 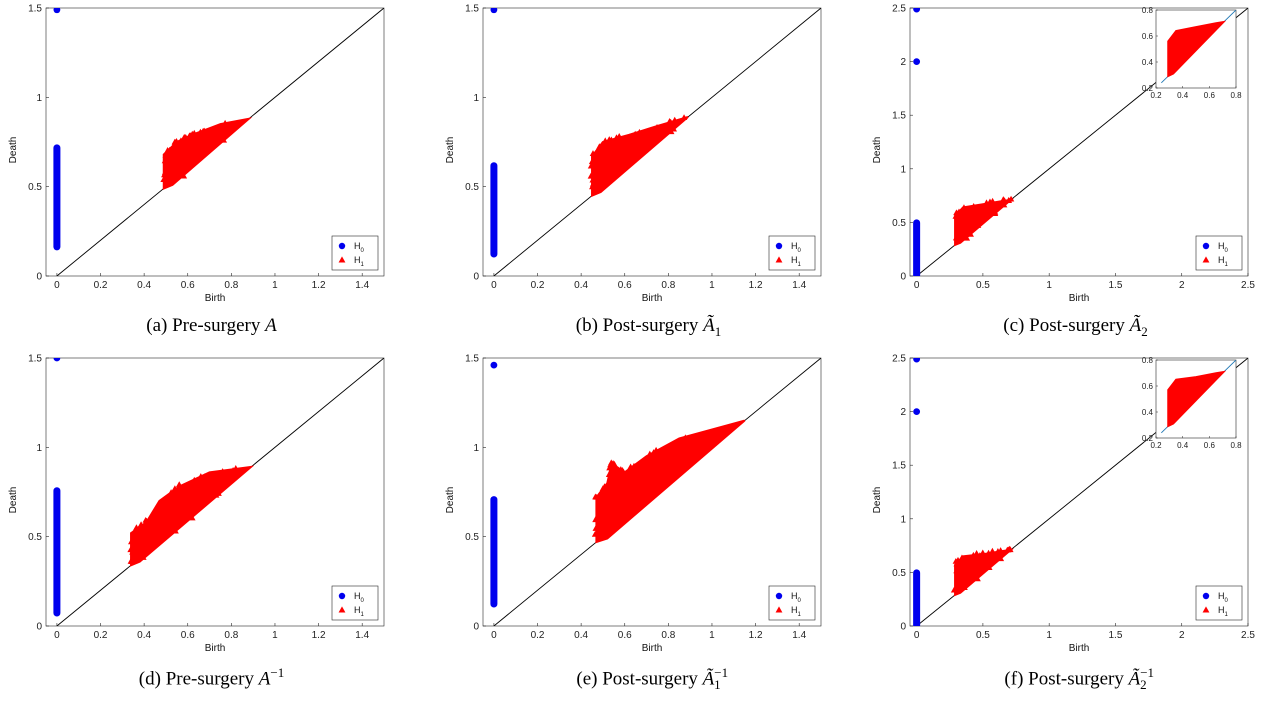 I want to click on x-tick-label: 1.4, so click(x=362, y=285).